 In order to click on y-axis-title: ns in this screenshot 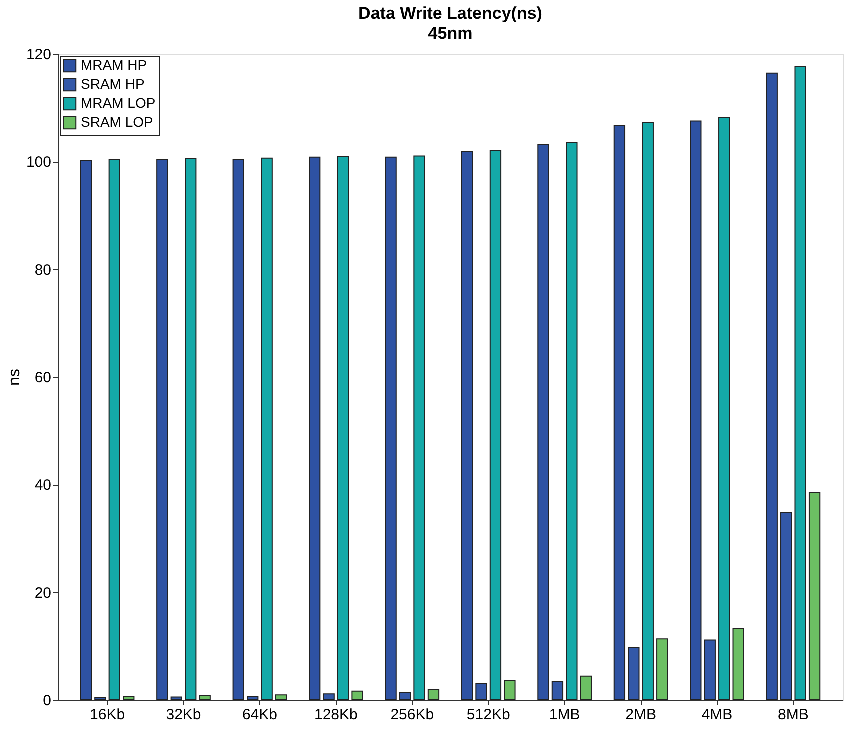, I will do `click(15, 377)`.